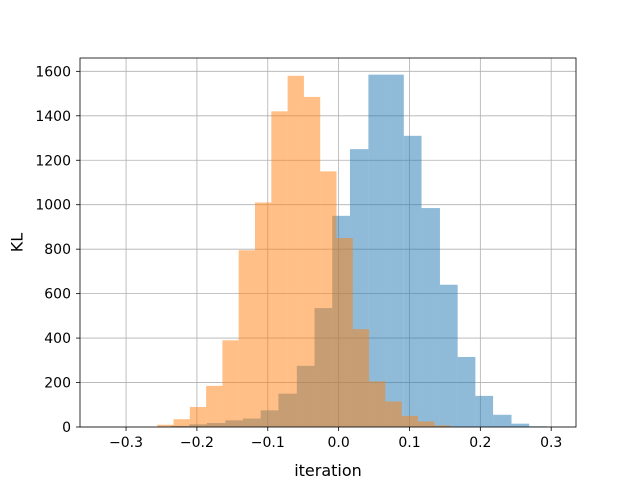 Image resolution: width=640 pixels, height=480 pixels. I want to click on y-tick-label: 800, so click(57, 250).